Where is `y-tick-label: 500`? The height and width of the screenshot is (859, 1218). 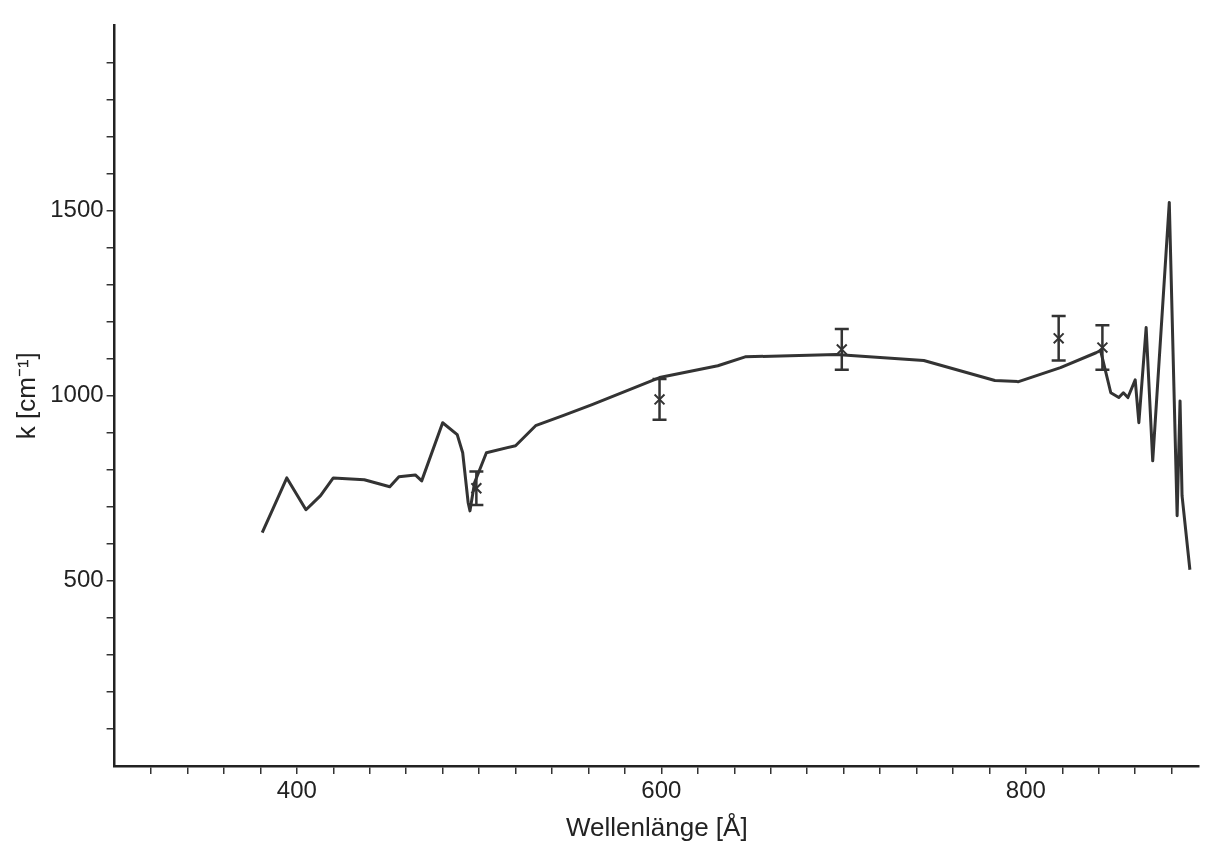 y-tick-label: 500 is located at coordinates (83, 579).